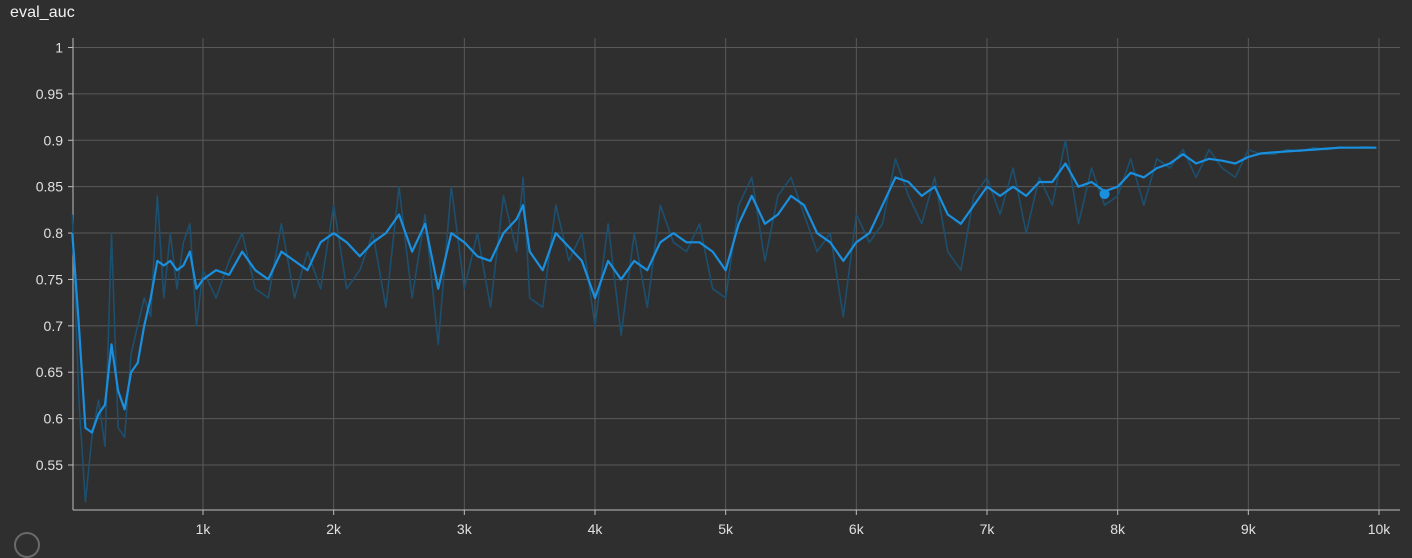 The height and width of the screenshot is (558, 1412). What do you see at coordinates (49, 187) in the screenshot?
I see `y-tick-label: 0.85` at bounding box center [49, 187].